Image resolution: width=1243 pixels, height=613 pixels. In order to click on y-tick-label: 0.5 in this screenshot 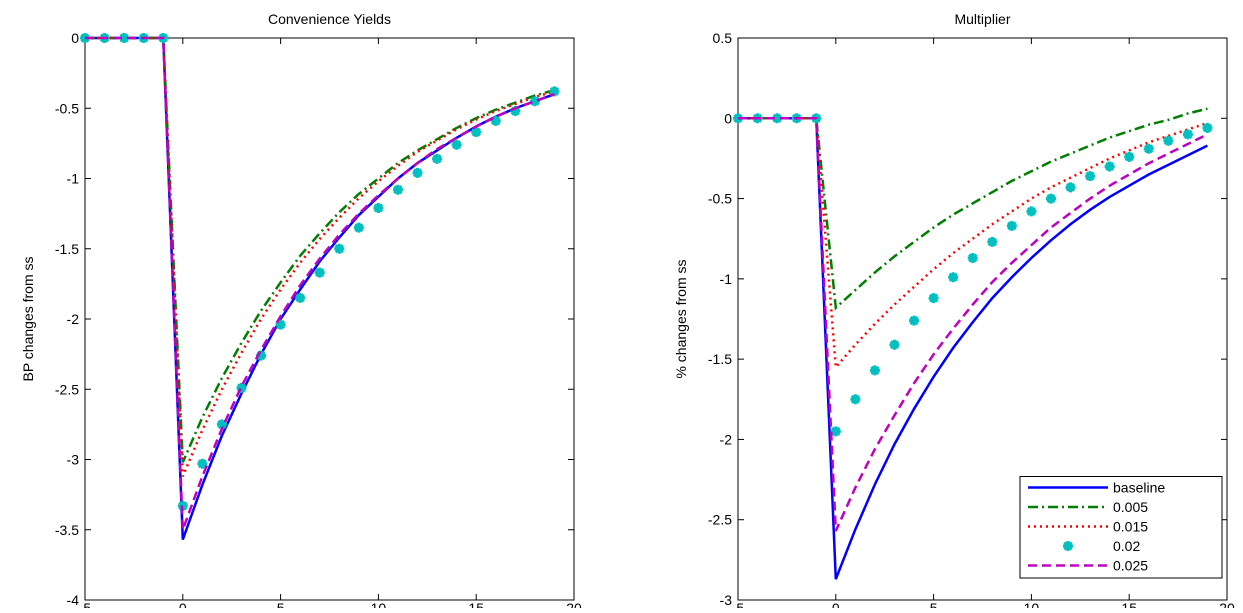, I will do `click(723, 38)`.